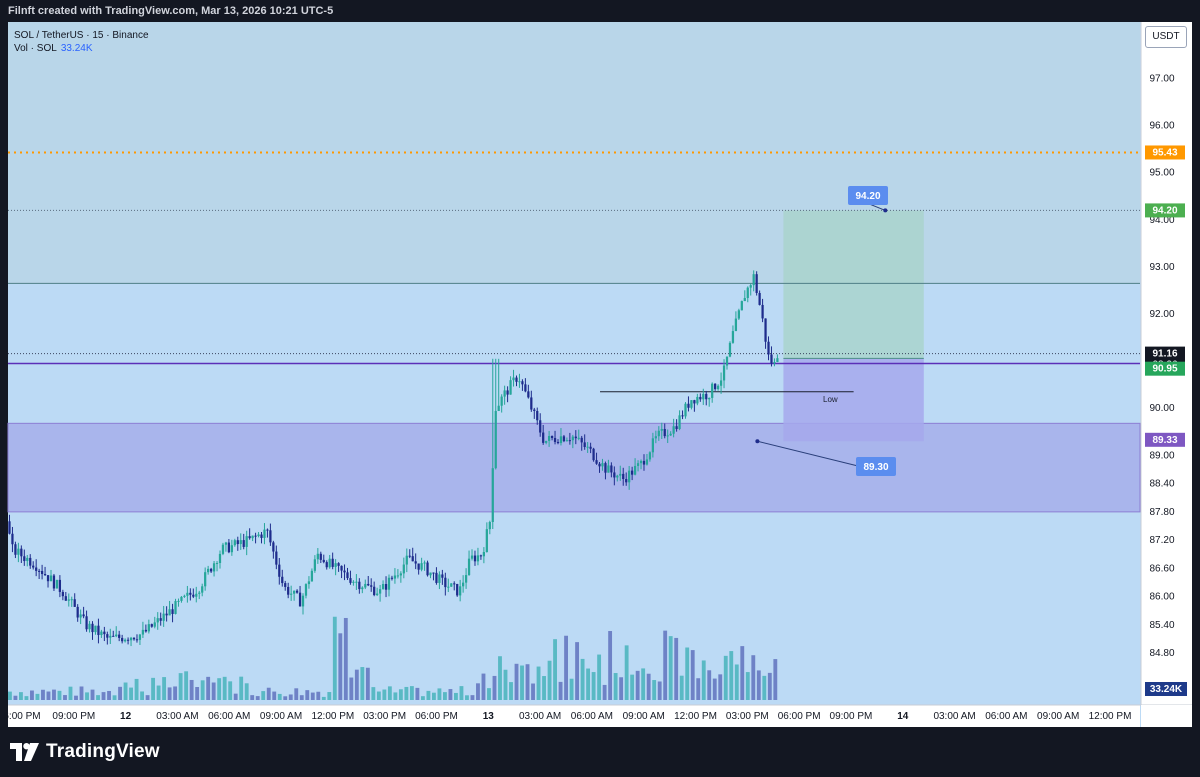 The height and width of the screenshot is (777, 1200). I want to click on target-zone, so click(853, 284).